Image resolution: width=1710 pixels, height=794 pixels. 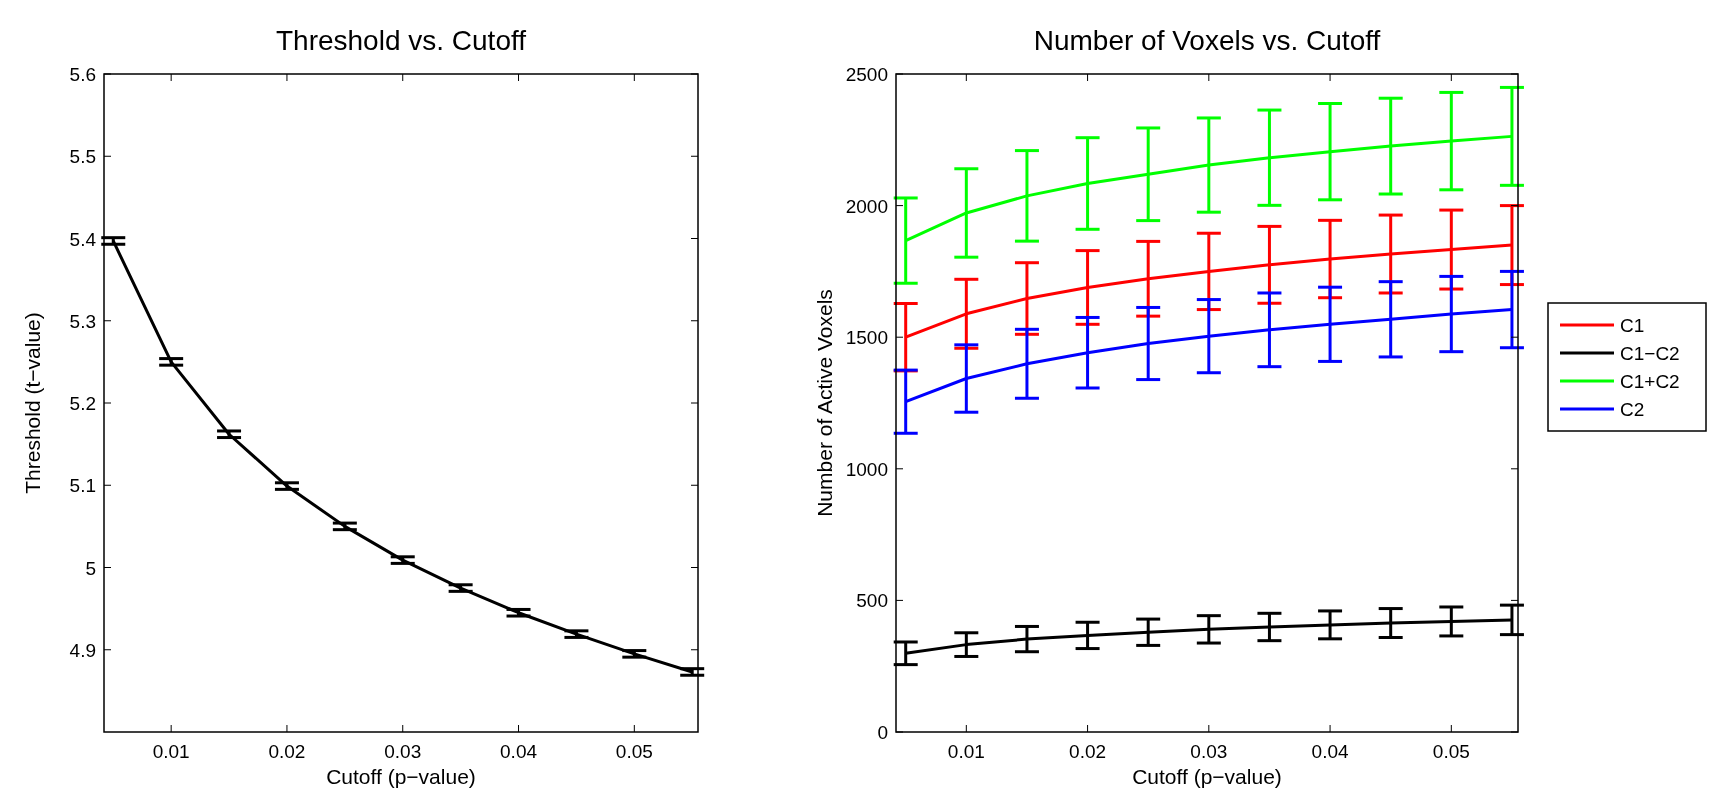 What do you see at coordinates (866, 338) in the screenshot?
I see `y-tick-label: 1500` at bounding box center [866, 338].